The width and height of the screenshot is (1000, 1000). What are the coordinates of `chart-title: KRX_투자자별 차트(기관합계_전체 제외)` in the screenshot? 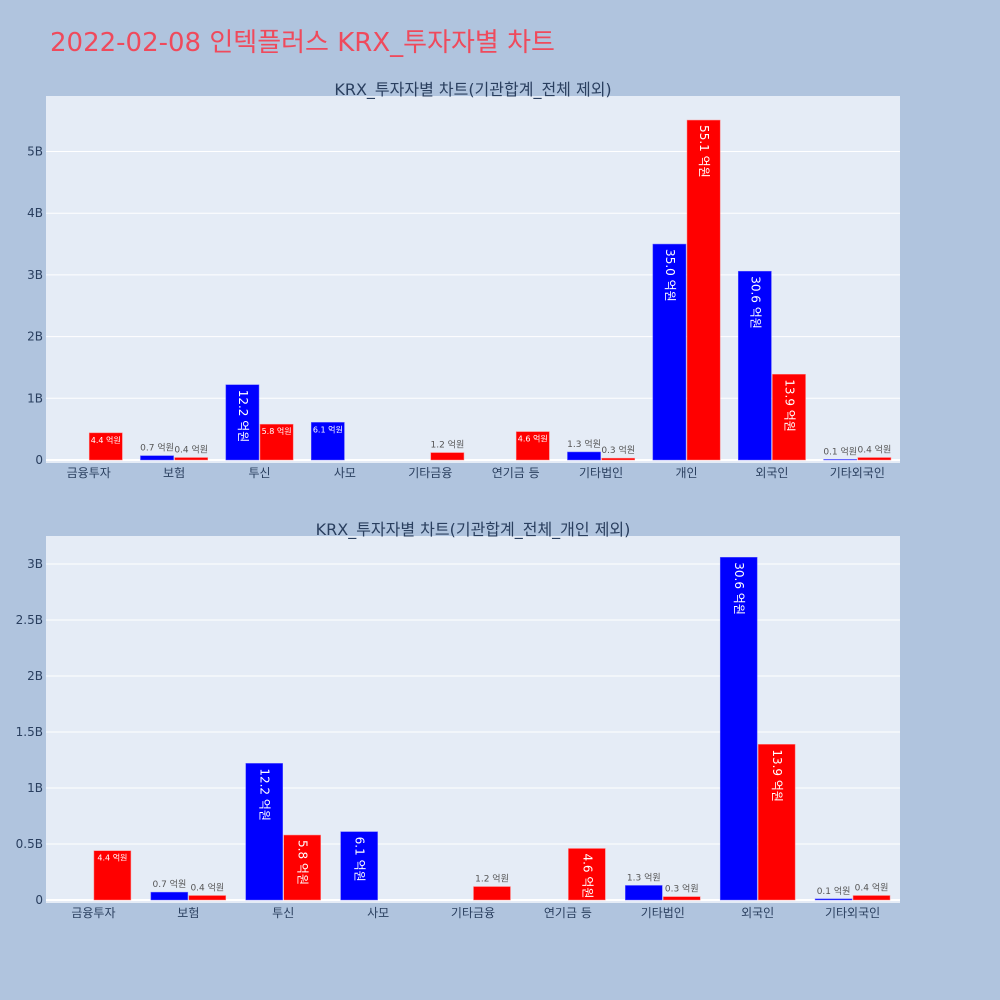 It's located at (472, 90).